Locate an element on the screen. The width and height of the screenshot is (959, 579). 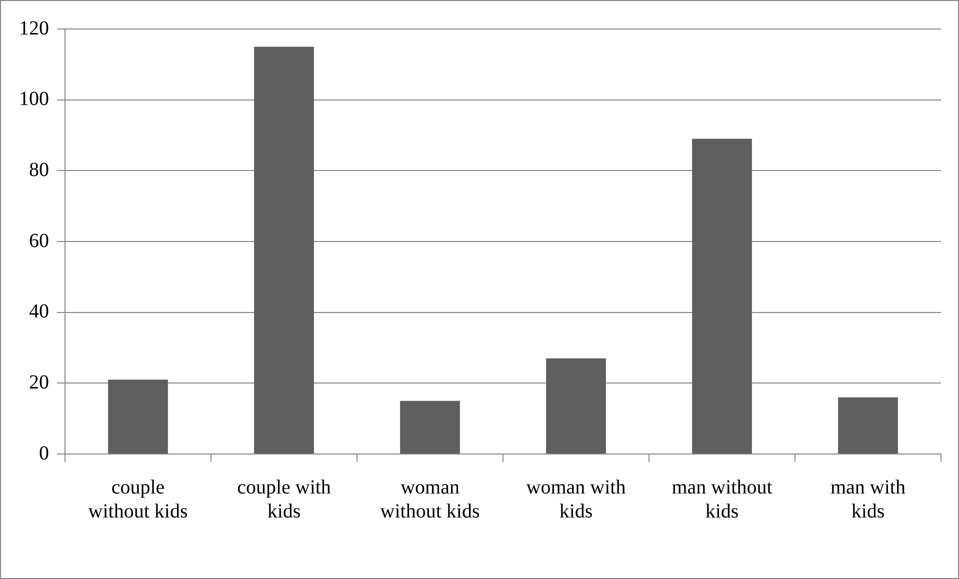
y-tick-label: 20 is located at coordinates (39, 382).